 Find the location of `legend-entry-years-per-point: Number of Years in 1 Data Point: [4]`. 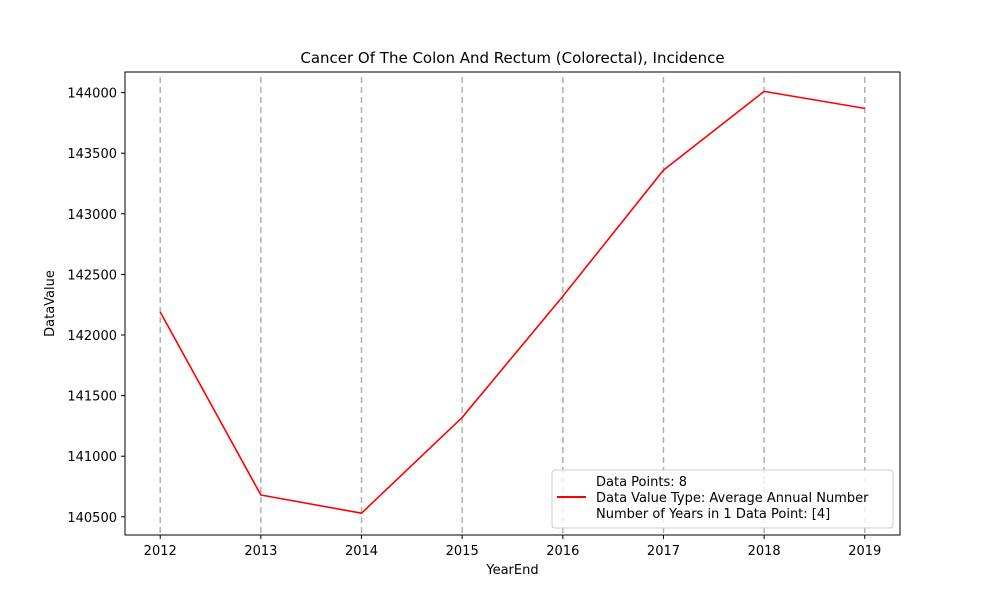

legend-entry-years-per-point: Number of Years in 1 Data Point: [4] is located at coordinates (713, 514).